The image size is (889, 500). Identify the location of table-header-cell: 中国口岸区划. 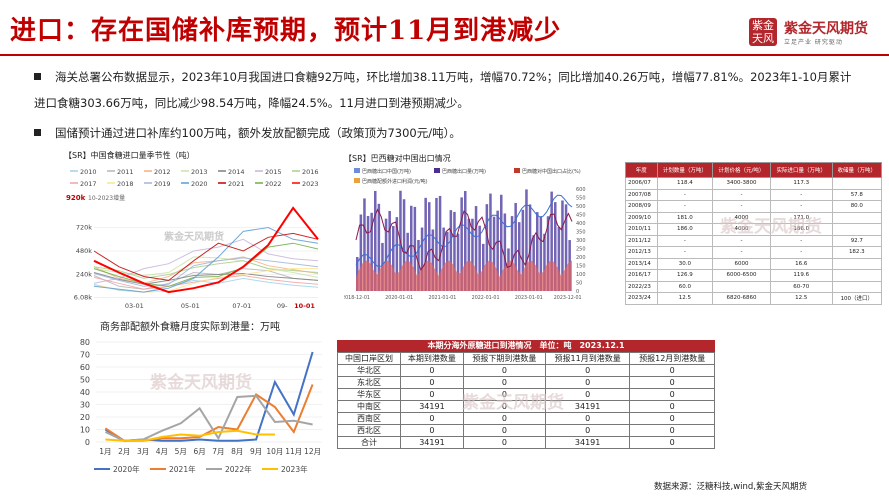
(369, 358).